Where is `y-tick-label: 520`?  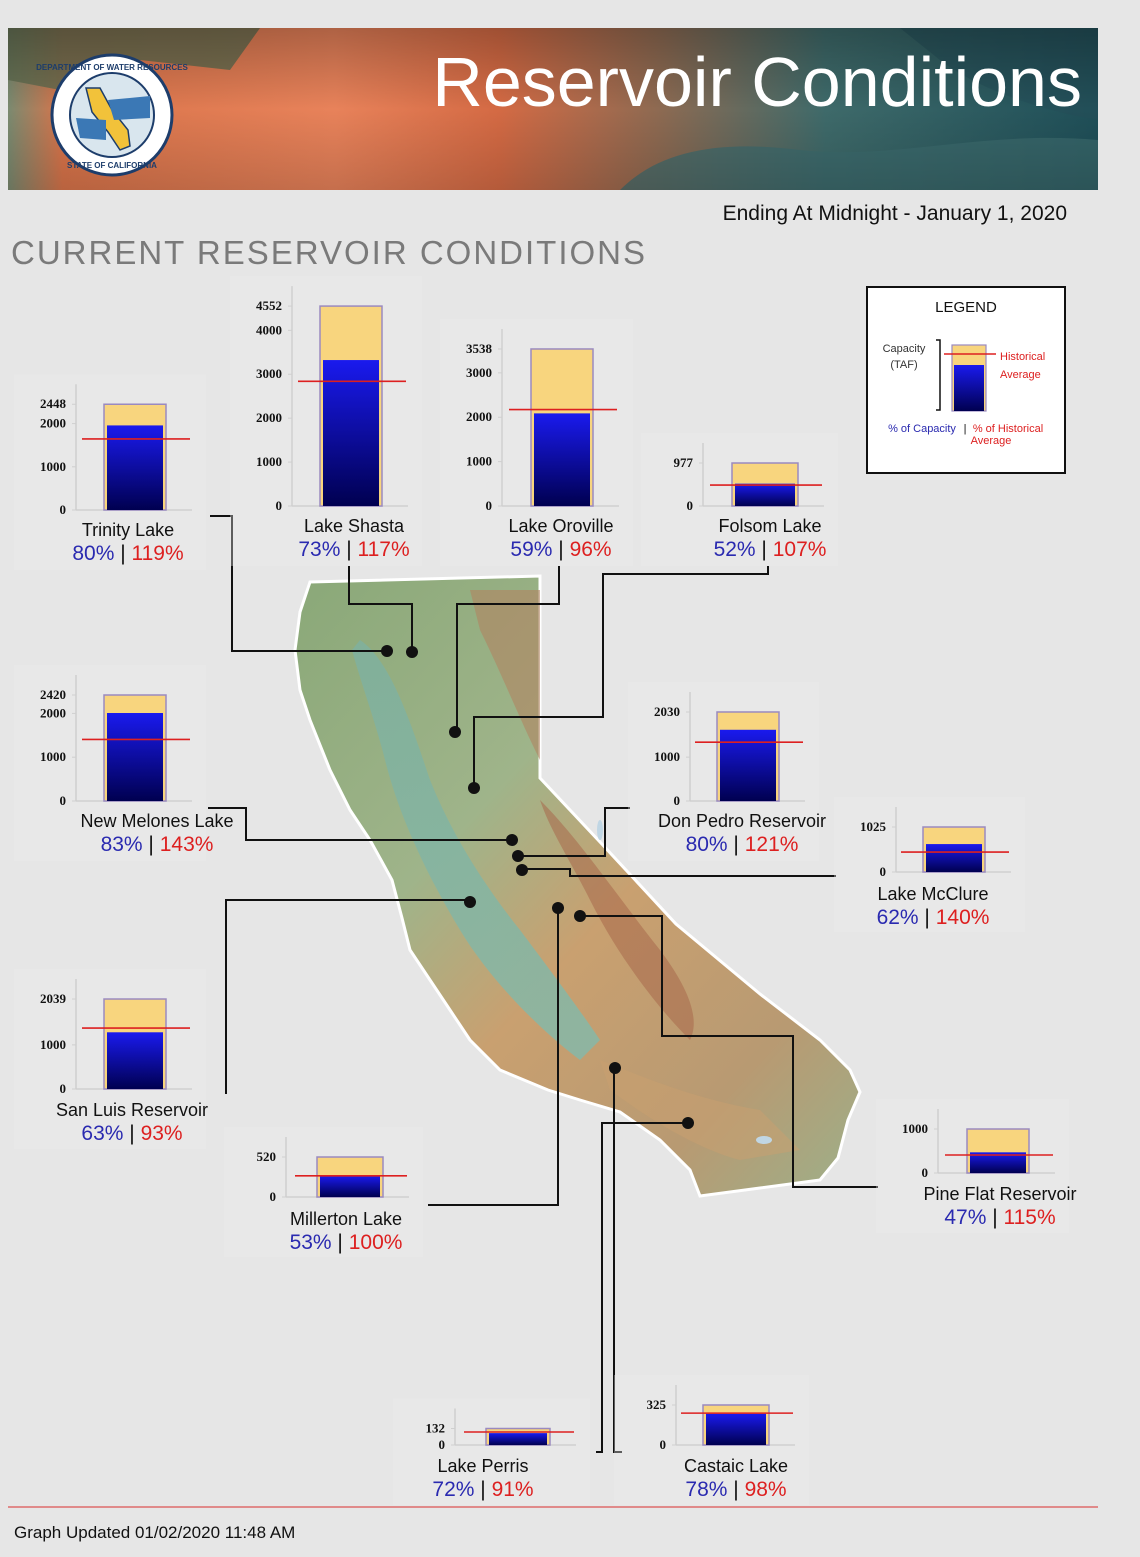
y-tick-label: 520 is located at coordinates (267, 1156).